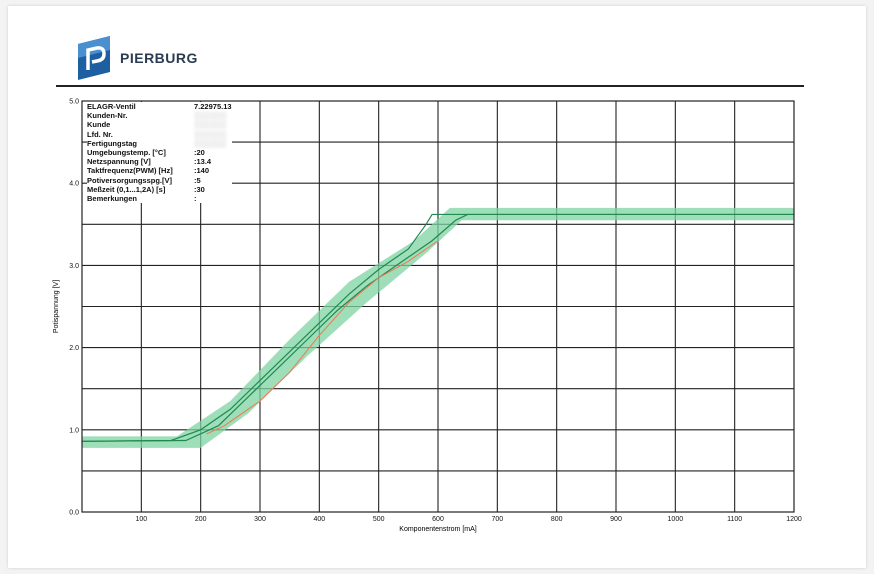 This screenshot has width=874, height=574. What do you see at coordinates (100, 134) in the screenshot?
I see `info-label: Lfd. Nr.` at bounding box center [100, 134].